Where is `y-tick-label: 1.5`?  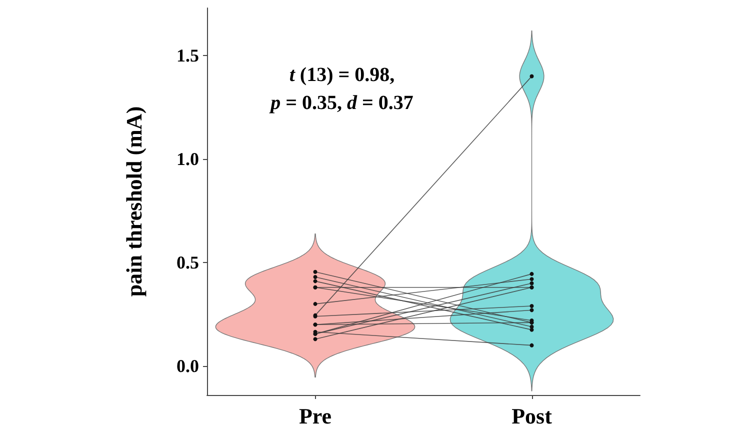 y-tick-label: 1.5 is located at coordinates (187, 56).